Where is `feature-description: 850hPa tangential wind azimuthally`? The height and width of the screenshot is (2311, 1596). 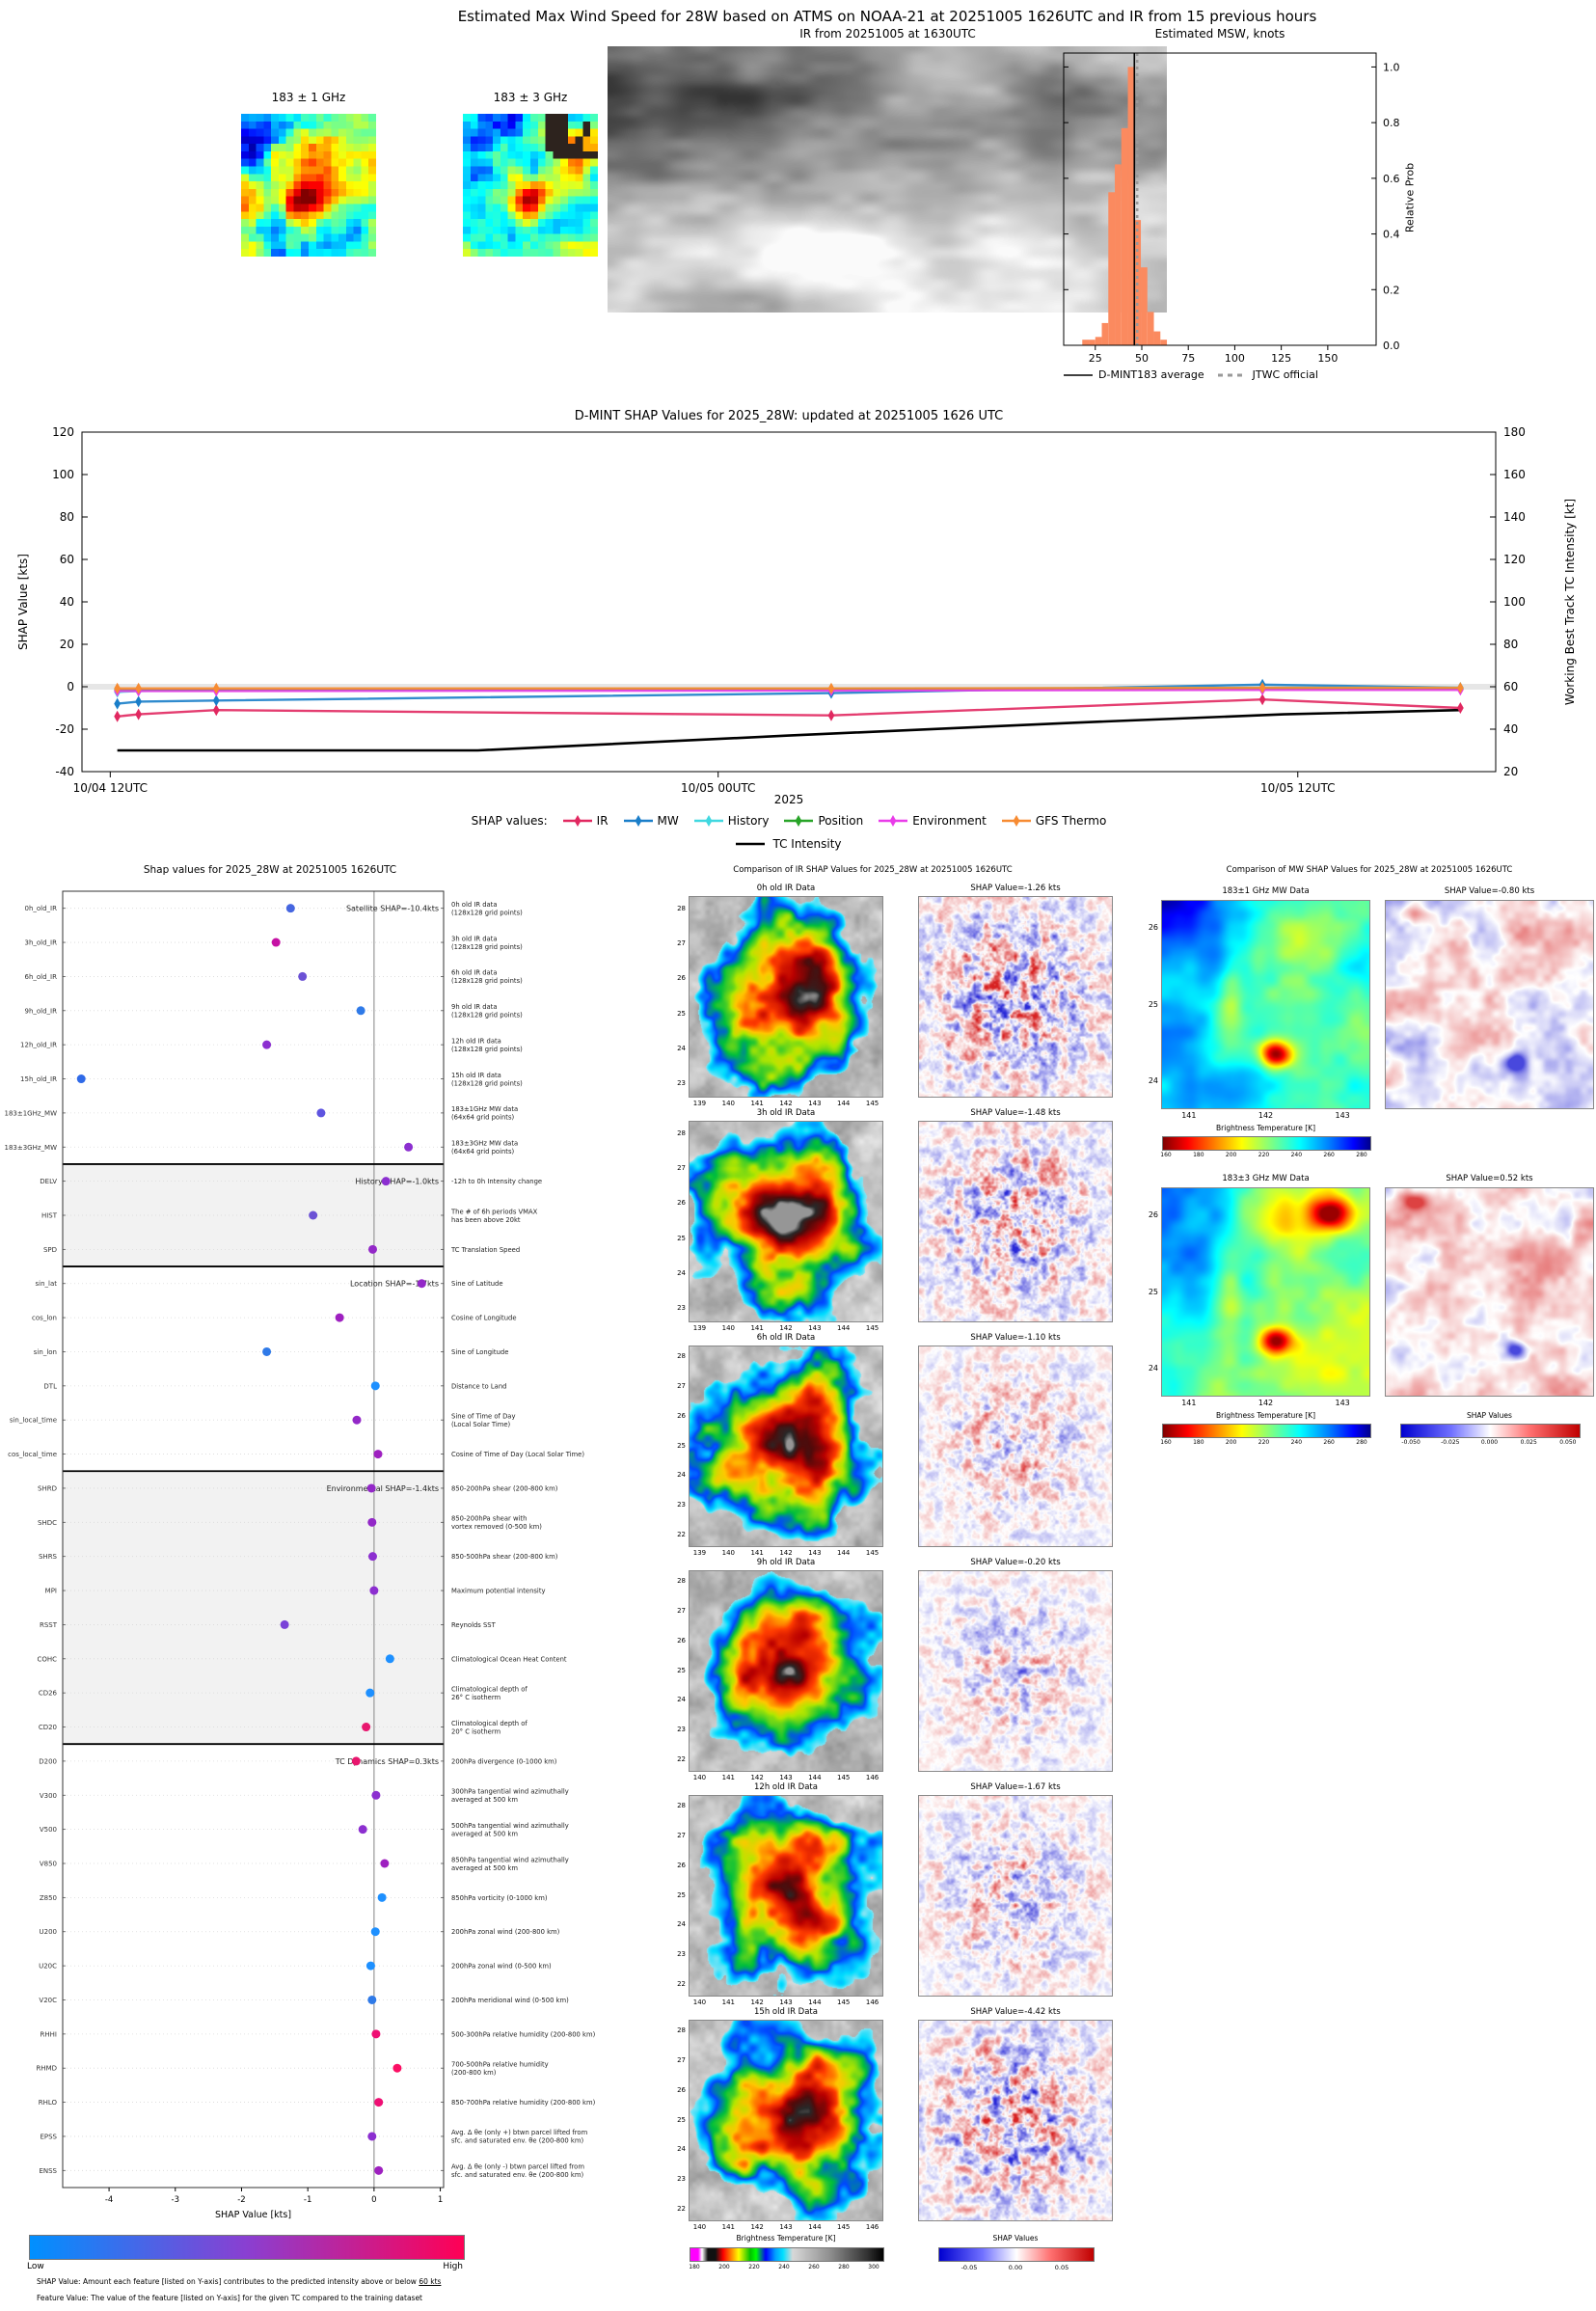 feature-description: 850hPa tangential wind azimuthally is located at coordinates (510, 1860).